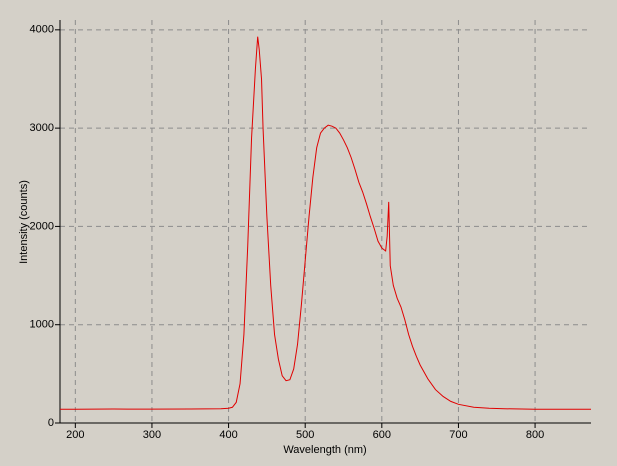  I want to click on y-tick-label: 1000, so click(42, 325).